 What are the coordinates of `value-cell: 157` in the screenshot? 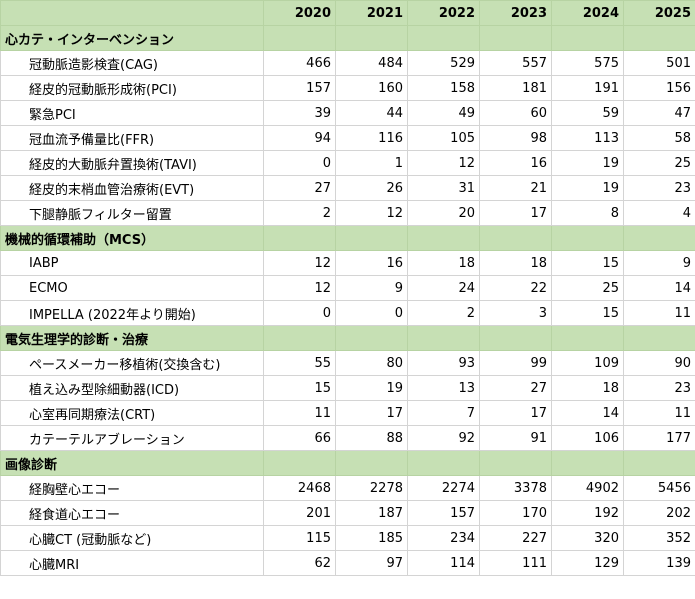 It's located at (299, 88).